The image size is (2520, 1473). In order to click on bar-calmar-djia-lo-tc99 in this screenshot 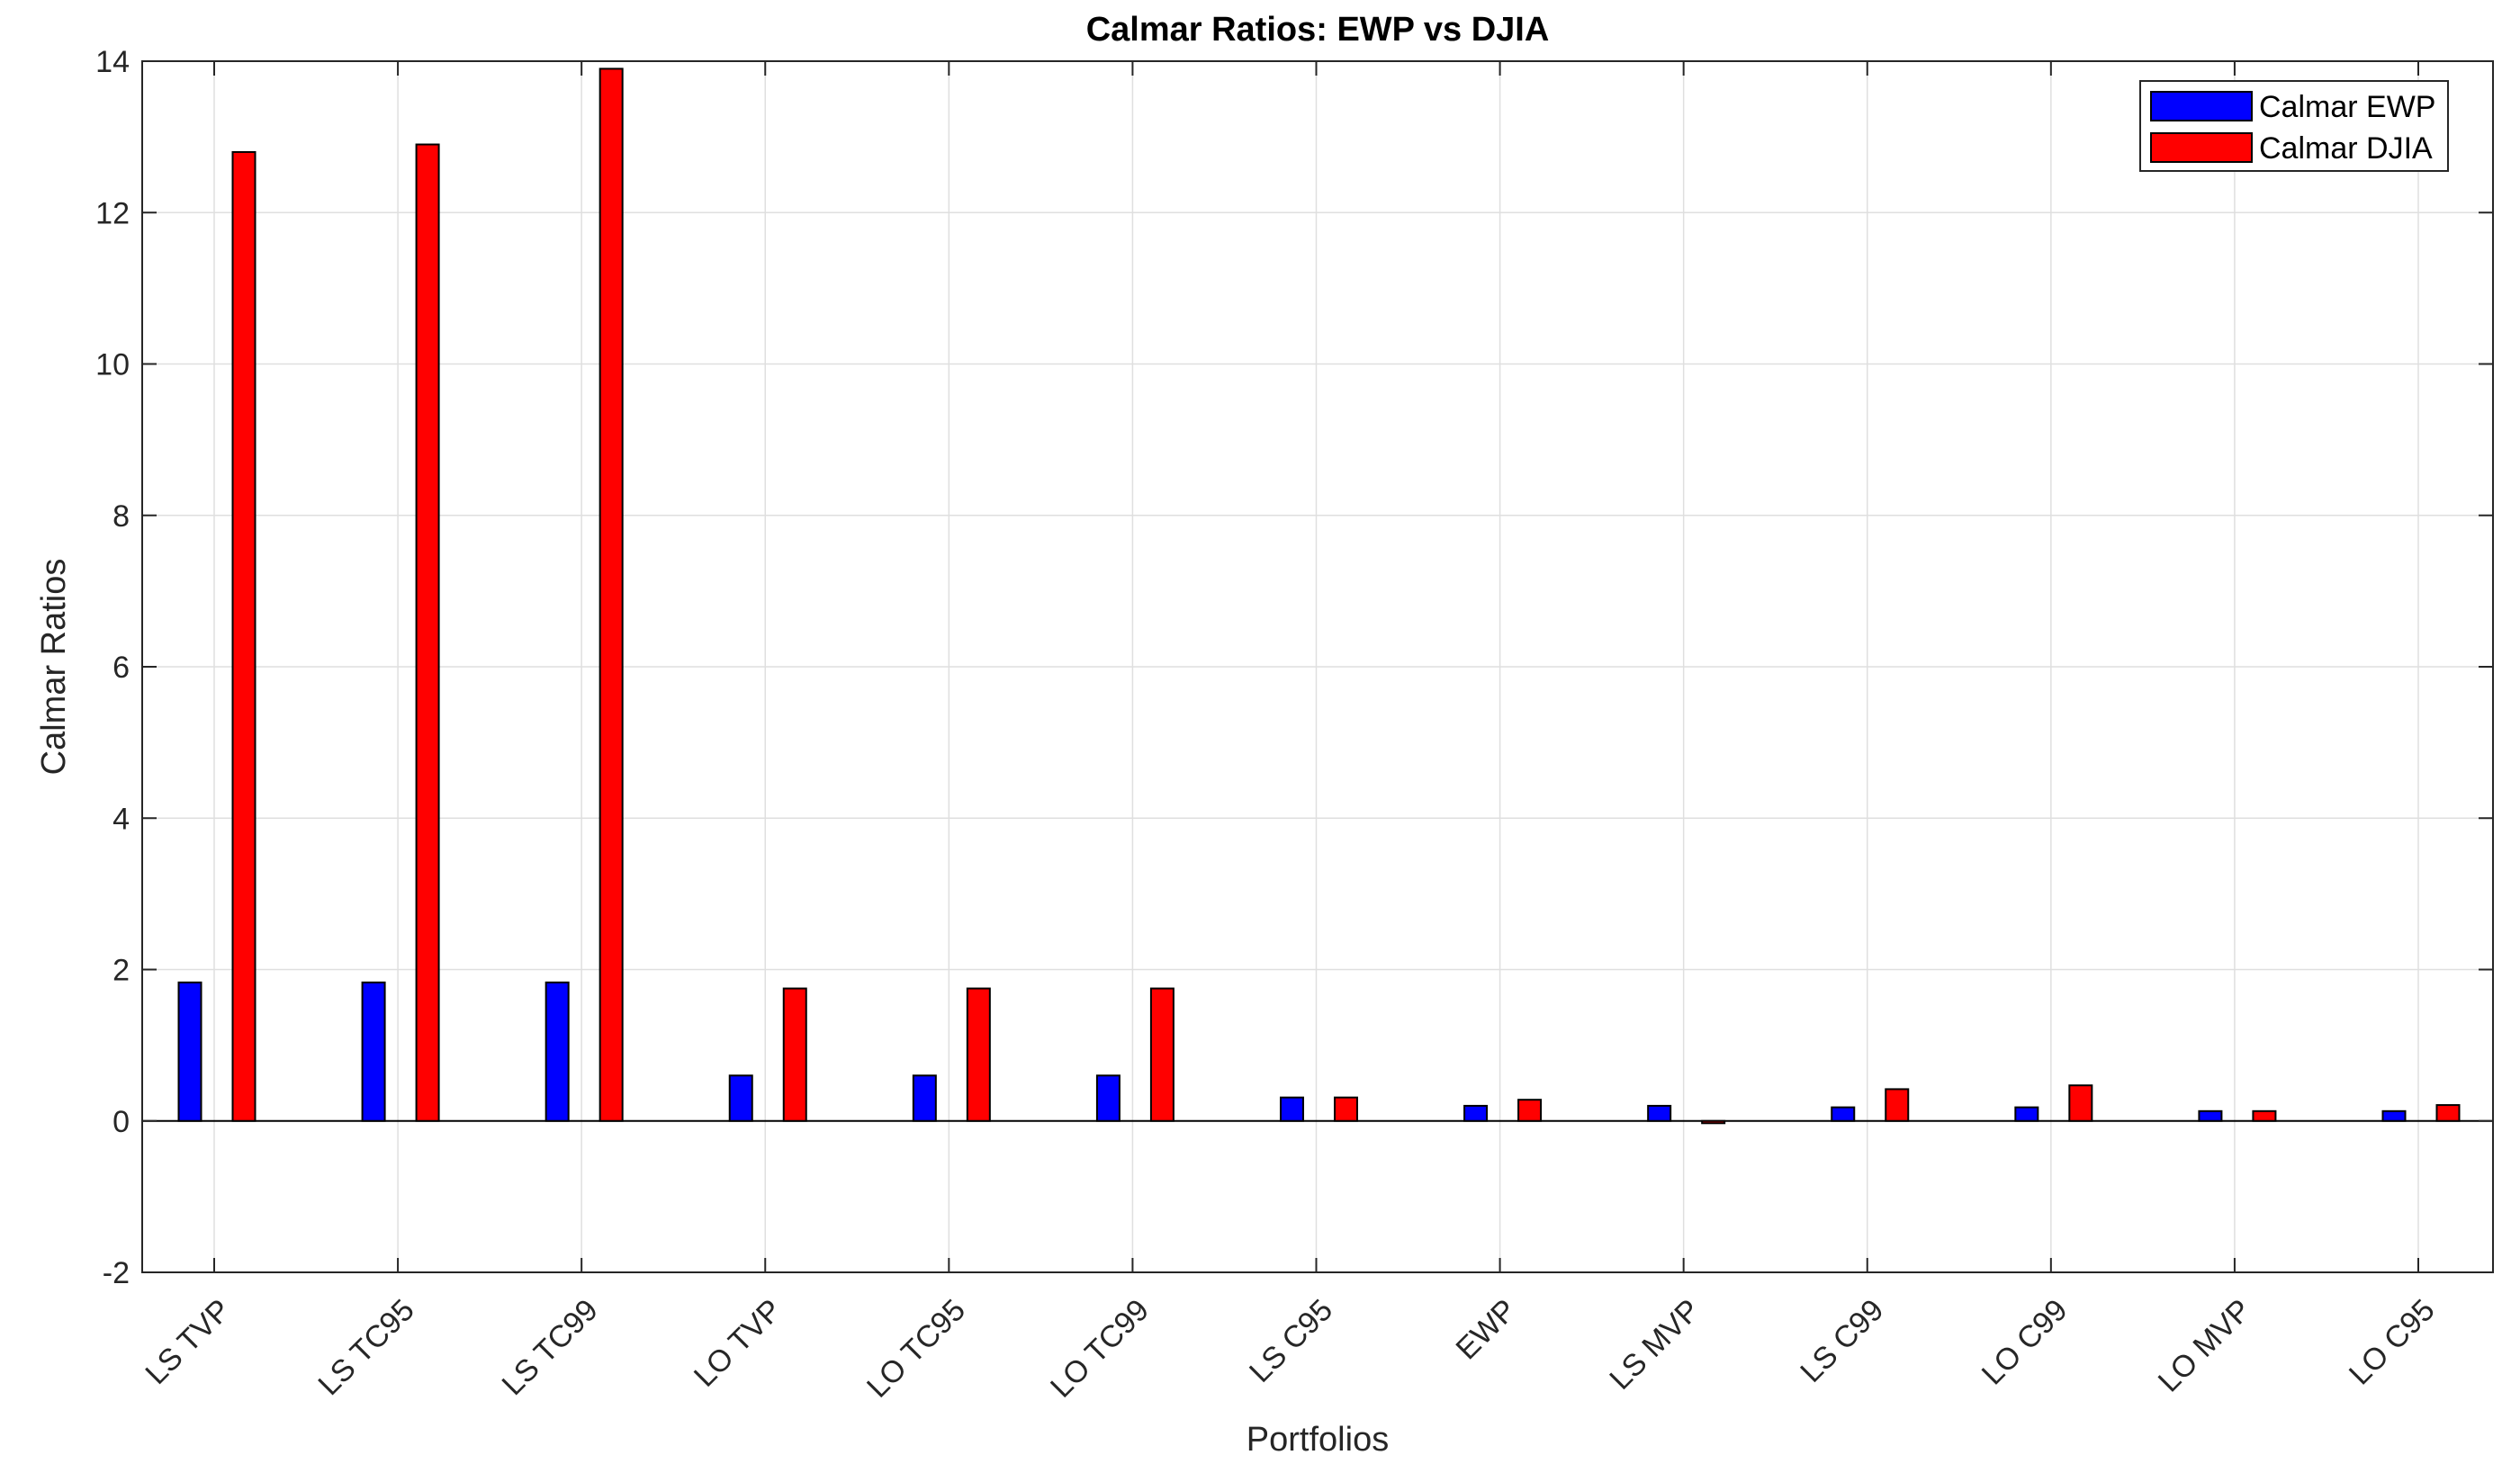, I will do `click(1162, 1055)`.